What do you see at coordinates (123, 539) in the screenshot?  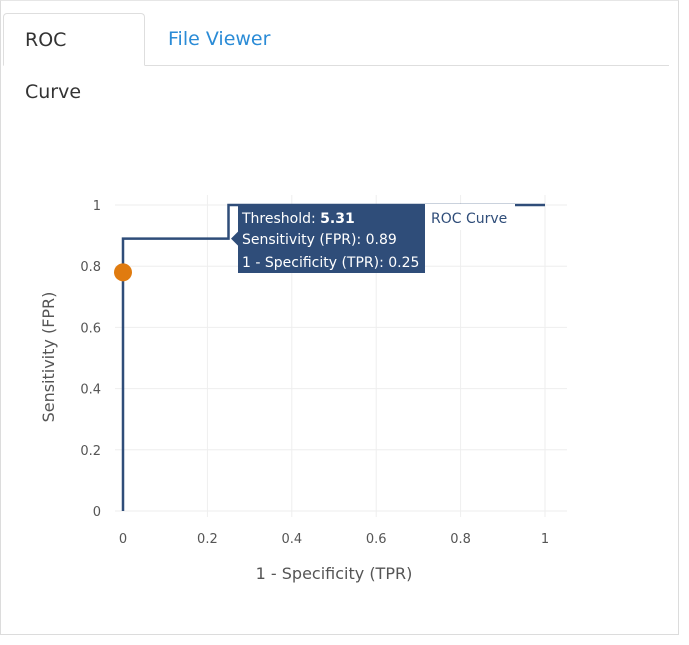 I see `x-tick-label: 0` at bounding box center [123, 539].